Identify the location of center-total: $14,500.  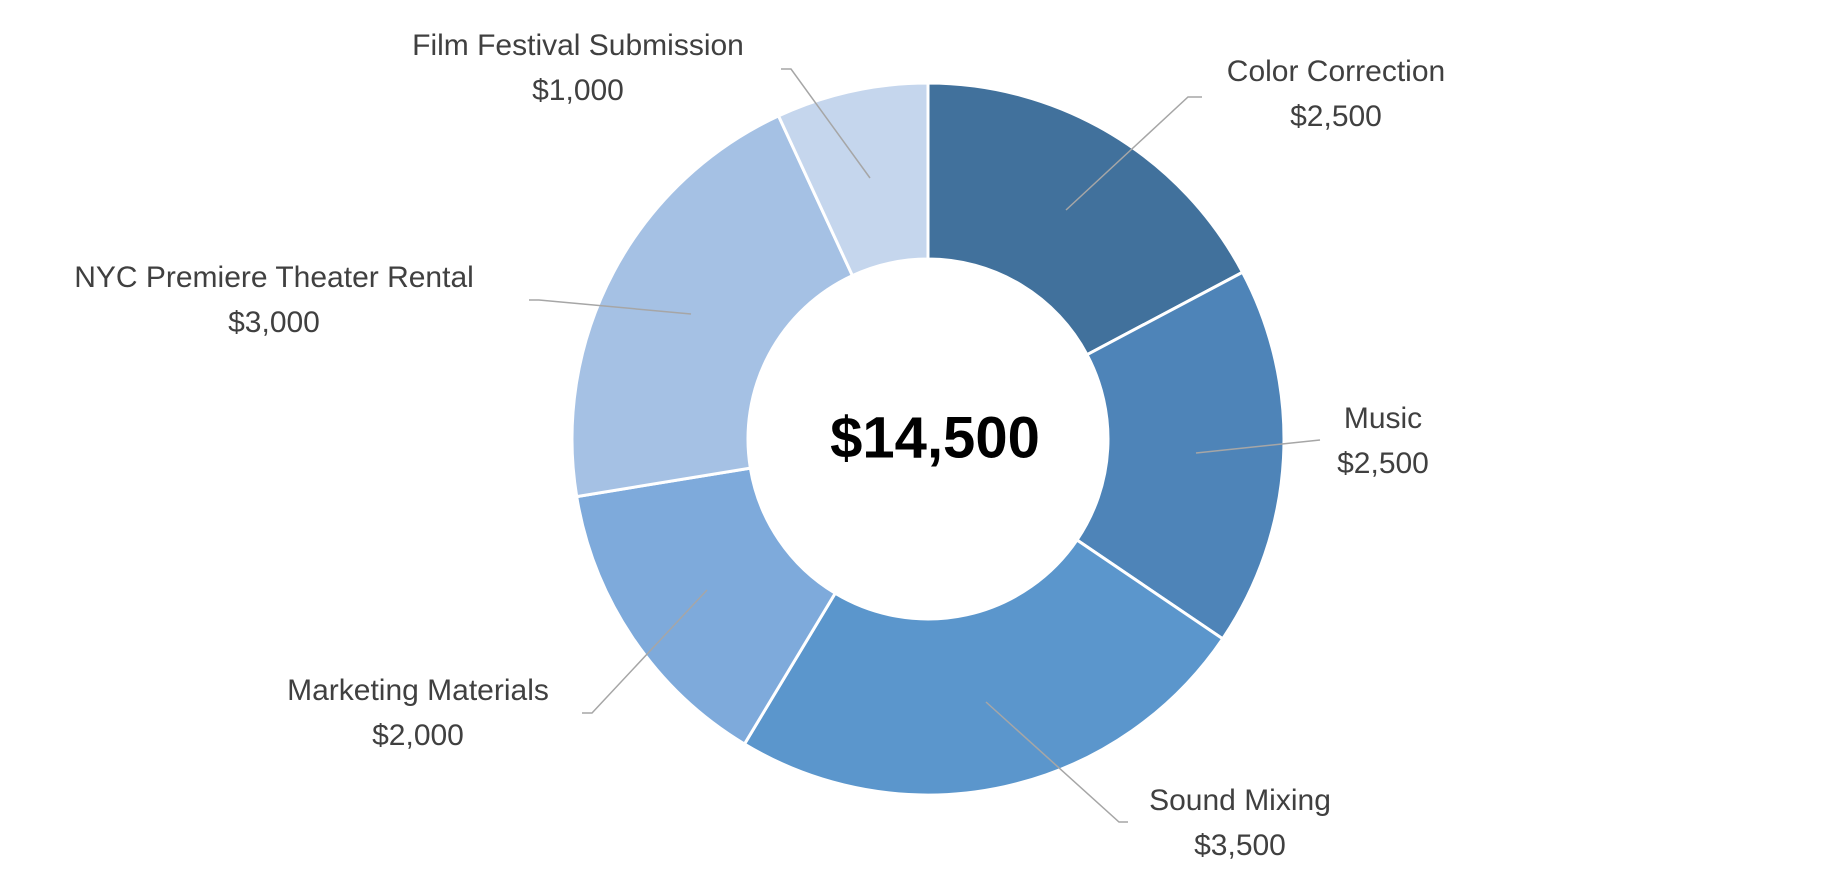
(935, 437).